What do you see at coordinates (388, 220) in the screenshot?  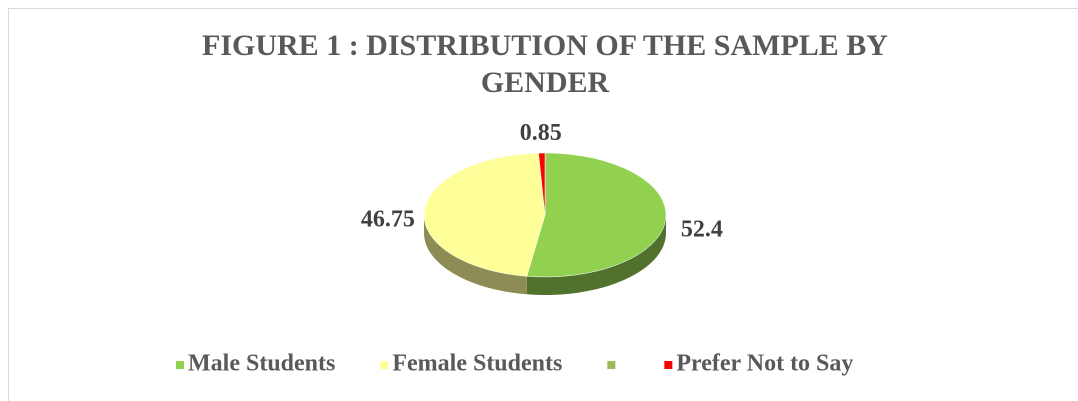 I see `data-label: 46.75` at bounding box center [388, 220].